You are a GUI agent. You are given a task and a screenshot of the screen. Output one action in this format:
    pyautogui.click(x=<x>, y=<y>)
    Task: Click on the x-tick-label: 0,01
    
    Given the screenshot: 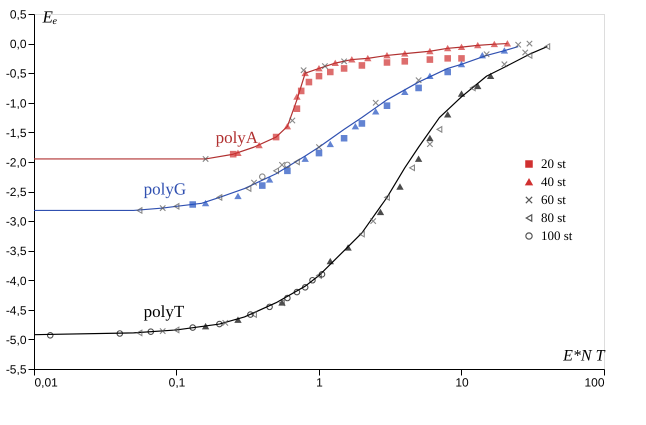 What is the action you would take?
    pyautogui.click(x=46, y=383)
    